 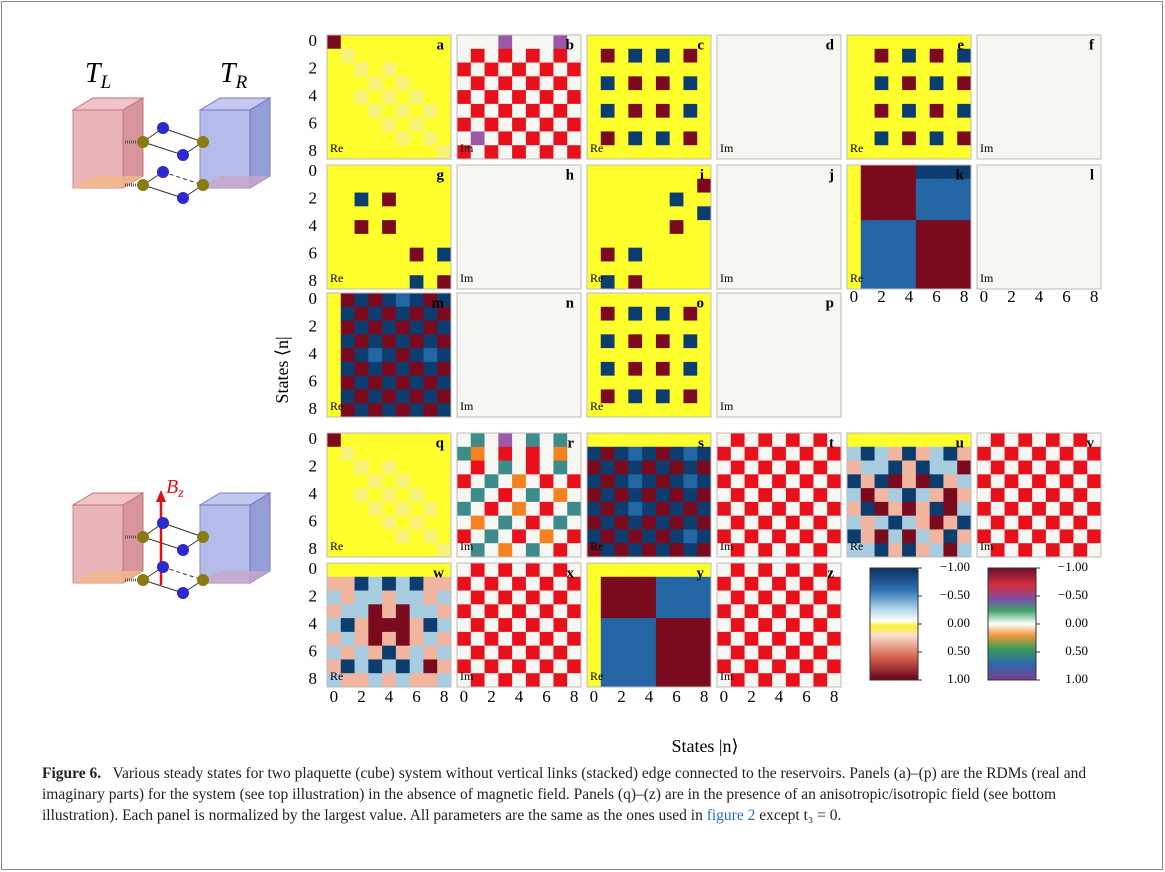 I want to click on x-tick-label: 8, so click(x=834, y=696).